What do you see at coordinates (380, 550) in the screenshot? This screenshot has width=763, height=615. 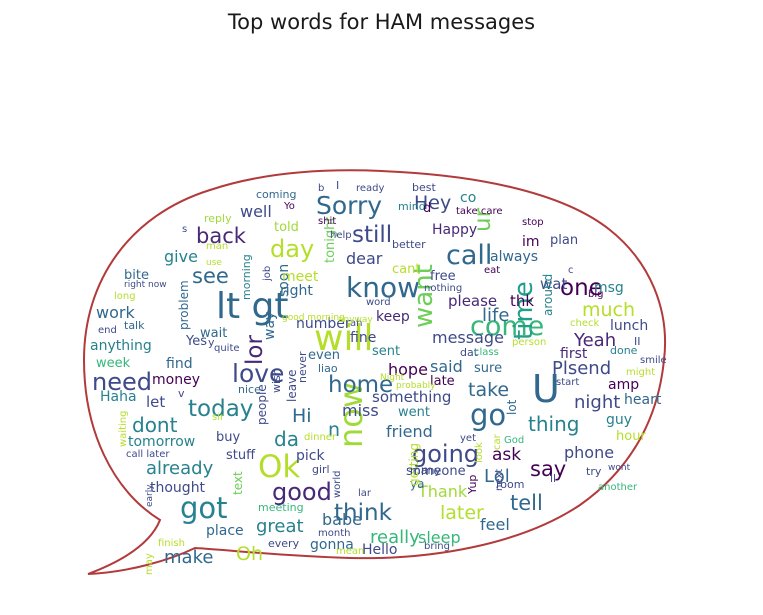 I see `word-hello: Hello` at bounding box center [380, 550].